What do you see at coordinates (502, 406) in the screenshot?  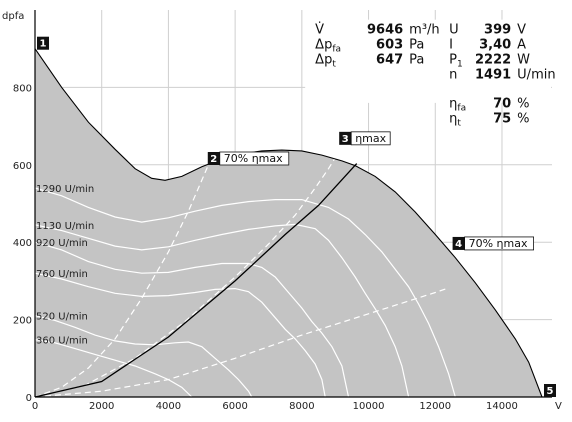 I see `x-tick-label: 14000` at bounding box center [502, 406].